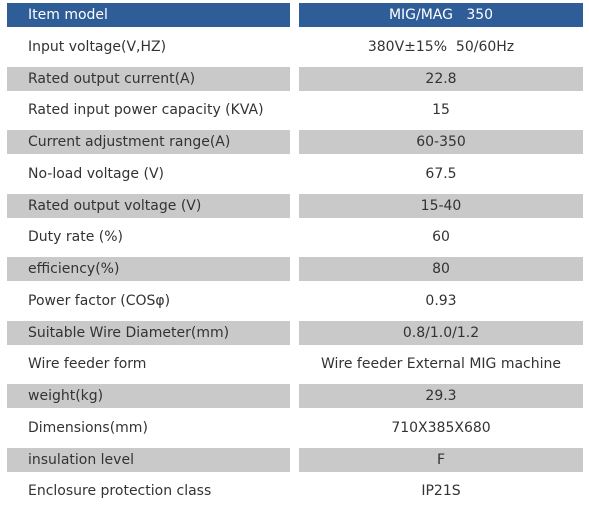  What do you see at coordinates (148, 15) in the screenshot?
I see `header-cell: Item model` at bounding box center [148, 15].